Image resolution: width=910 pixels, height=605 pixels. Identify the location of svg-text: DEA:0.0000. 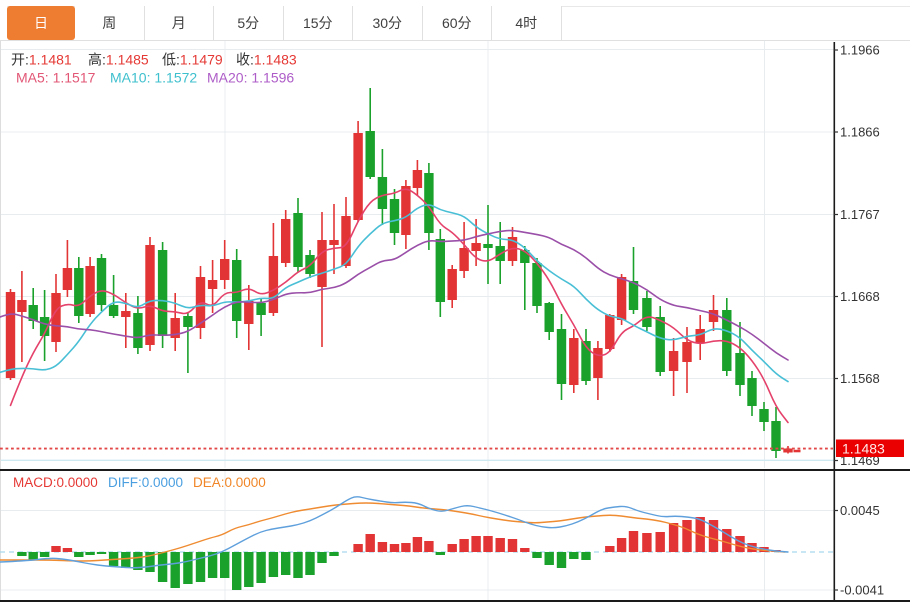
(229, 482).